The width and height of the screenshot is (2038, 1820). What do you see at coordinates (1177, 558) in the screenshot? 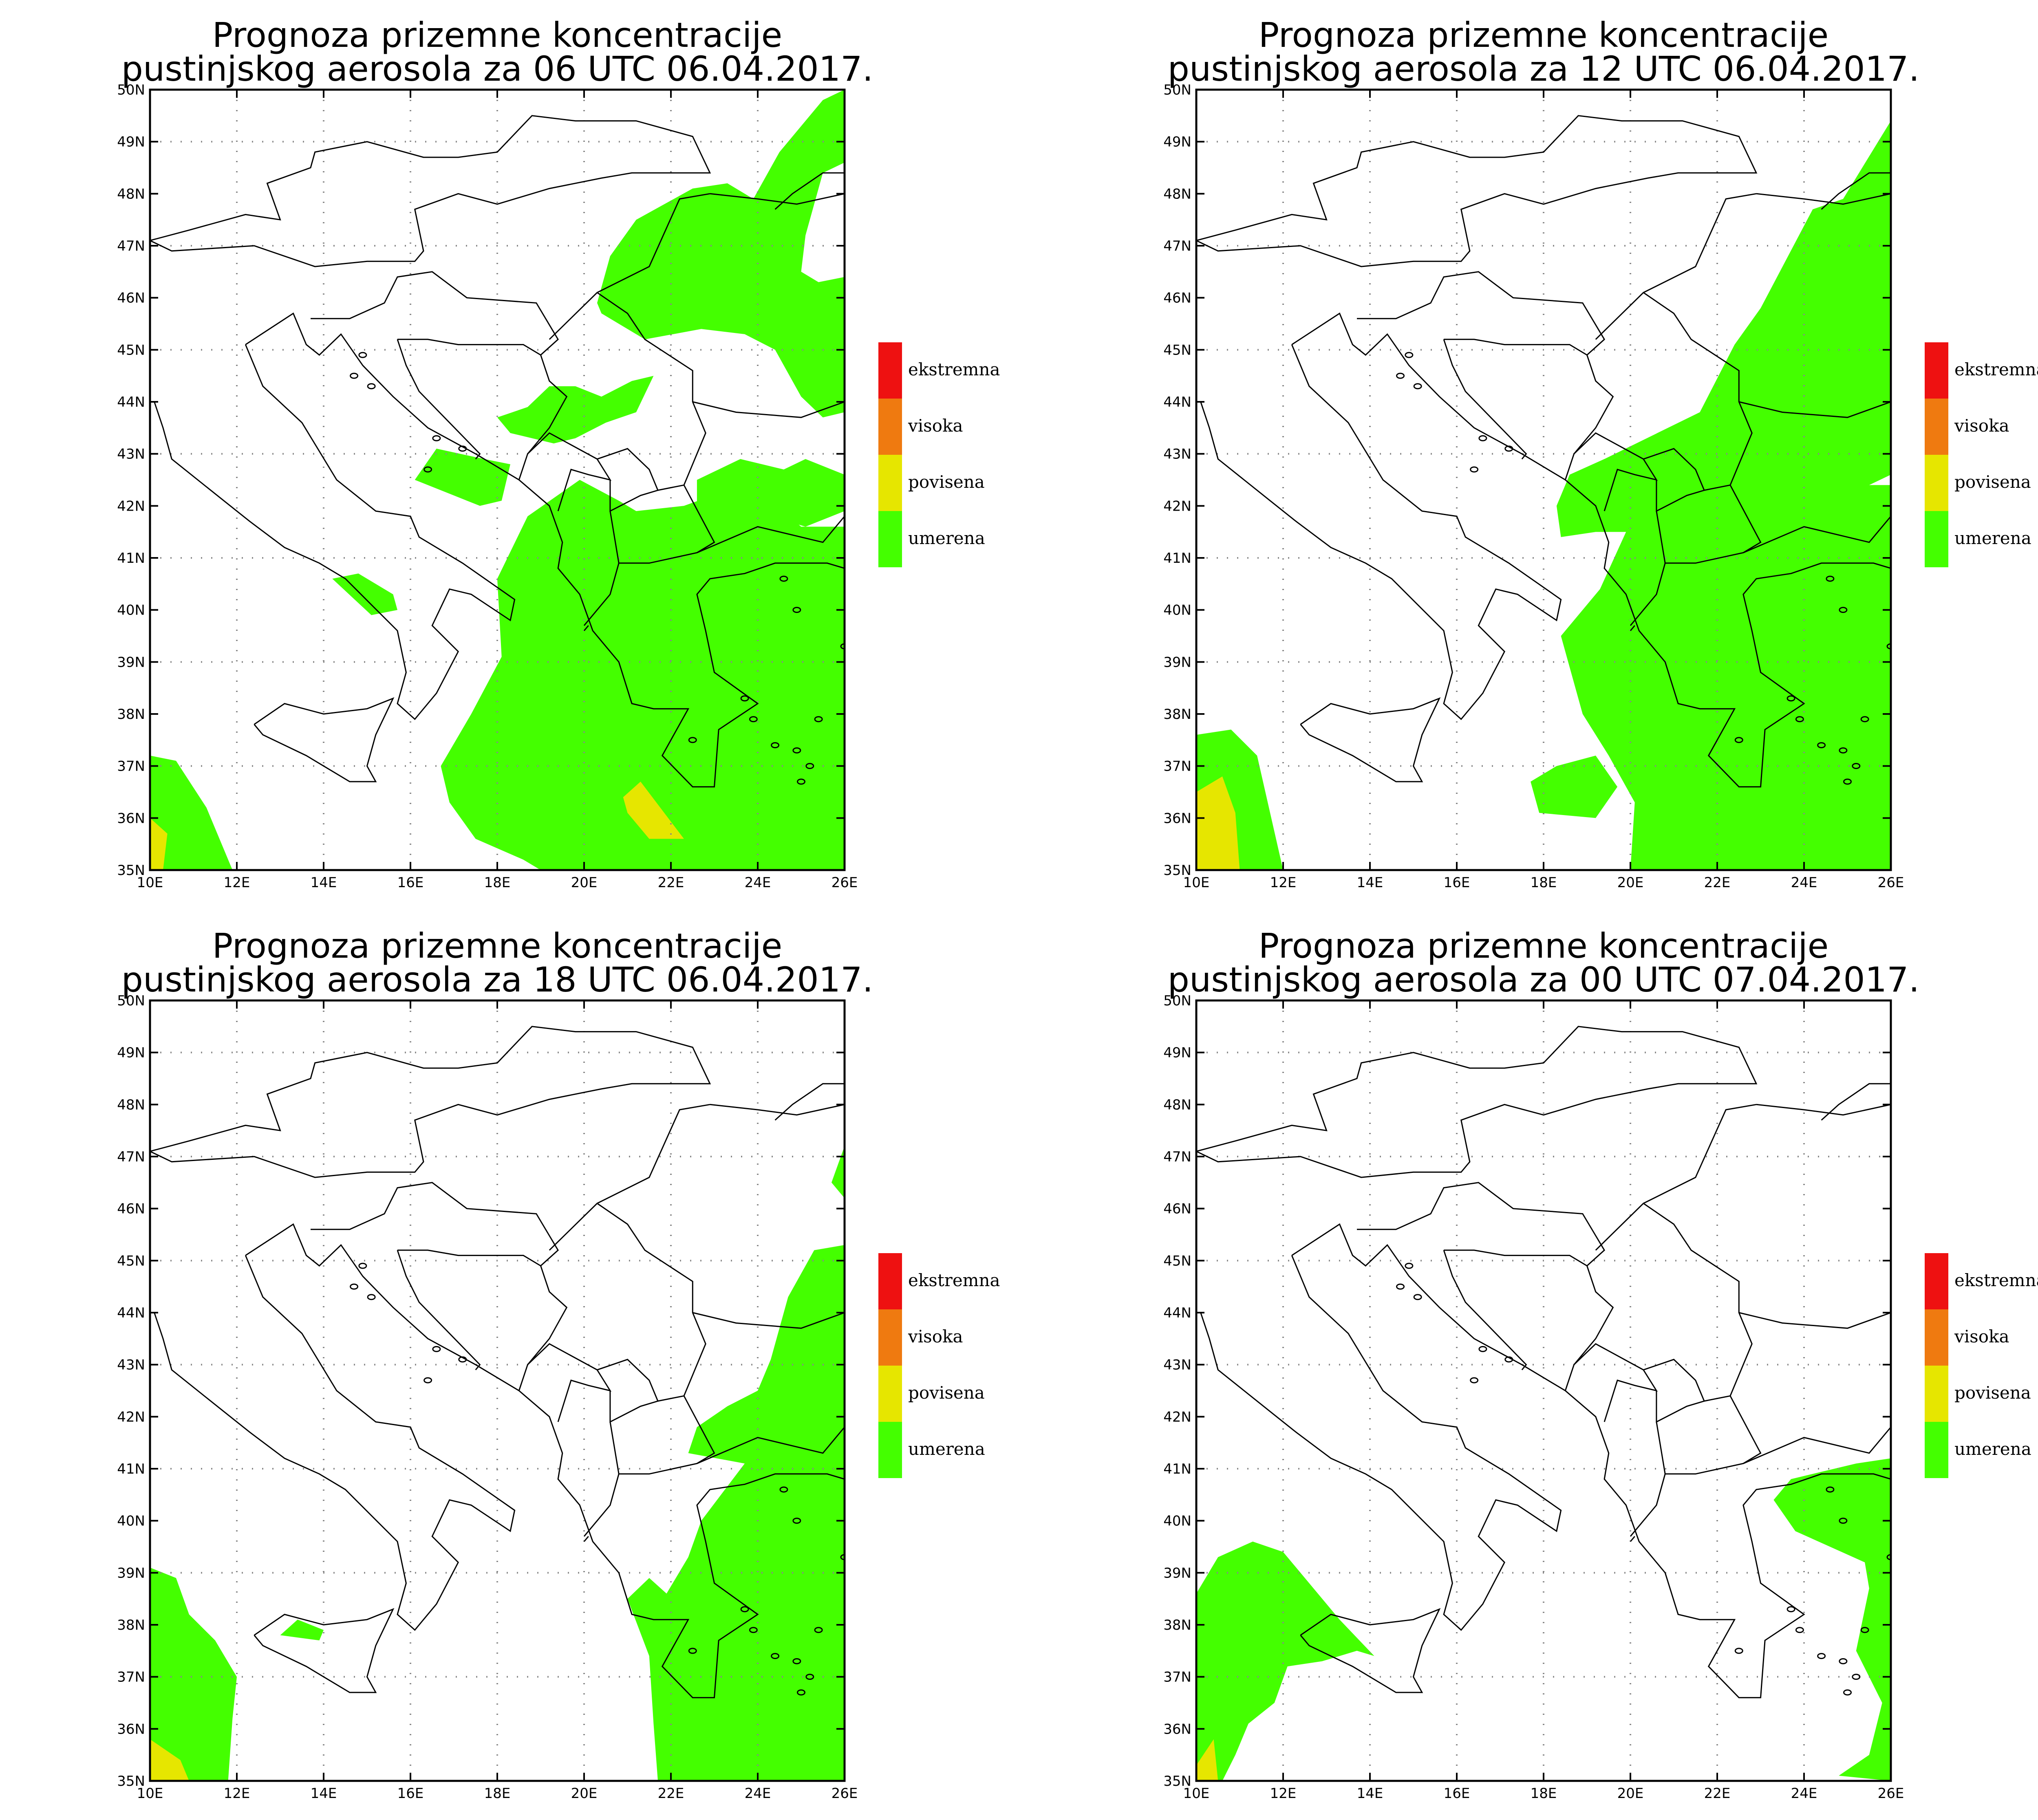
I see `lat-tick-label: 41N` at bounding box center [1177, 558].